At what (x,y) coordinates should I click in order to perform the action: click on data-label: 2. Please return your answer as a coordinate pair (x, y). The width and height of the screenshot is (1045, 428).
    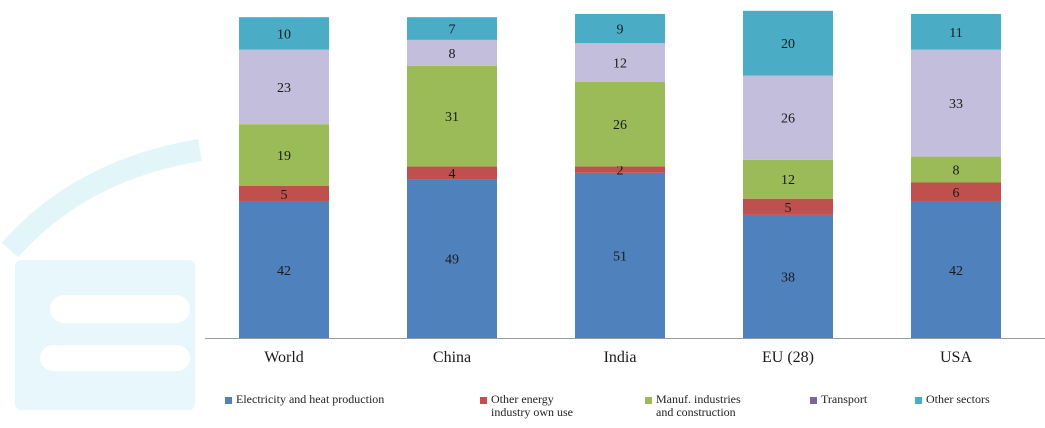
    Looking at the image, I should click on (620, 171).